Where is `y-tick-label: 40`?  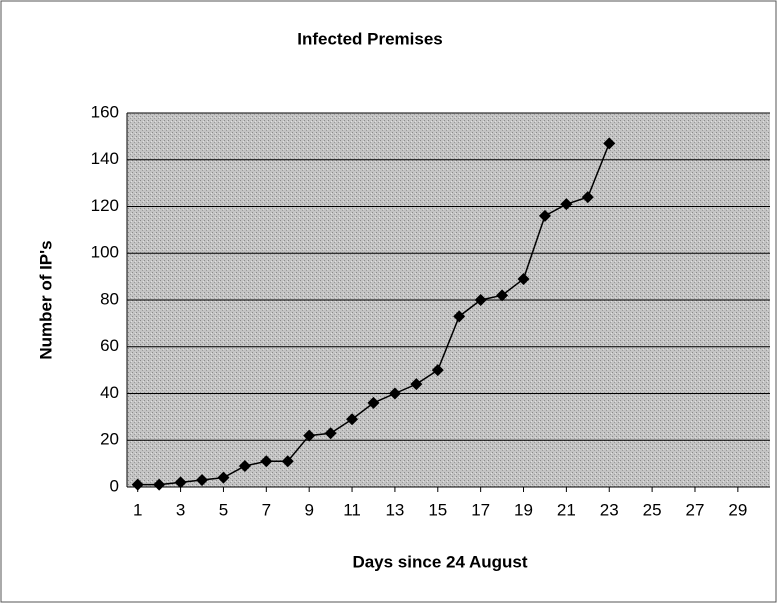 y-tick-label: 40 is located at coordinates (109, 392).